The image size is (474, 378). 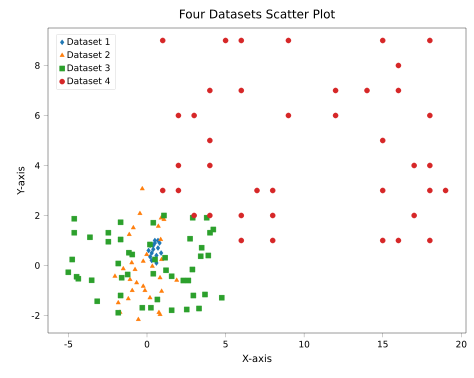 What do you see at coordinates (147, 344) in the screenshot?
I see `x-tick-label: 0` at bounding box center [147, 344].